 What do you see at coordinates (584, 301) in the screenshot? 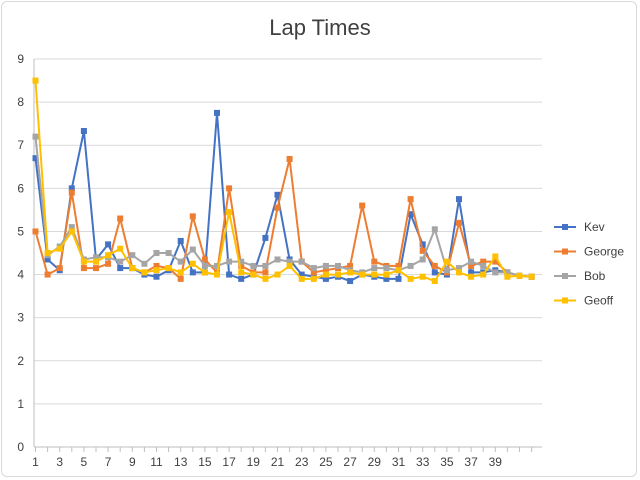
I see `legend-entry-geoff: Geoff` at bounding box center [584, 301].